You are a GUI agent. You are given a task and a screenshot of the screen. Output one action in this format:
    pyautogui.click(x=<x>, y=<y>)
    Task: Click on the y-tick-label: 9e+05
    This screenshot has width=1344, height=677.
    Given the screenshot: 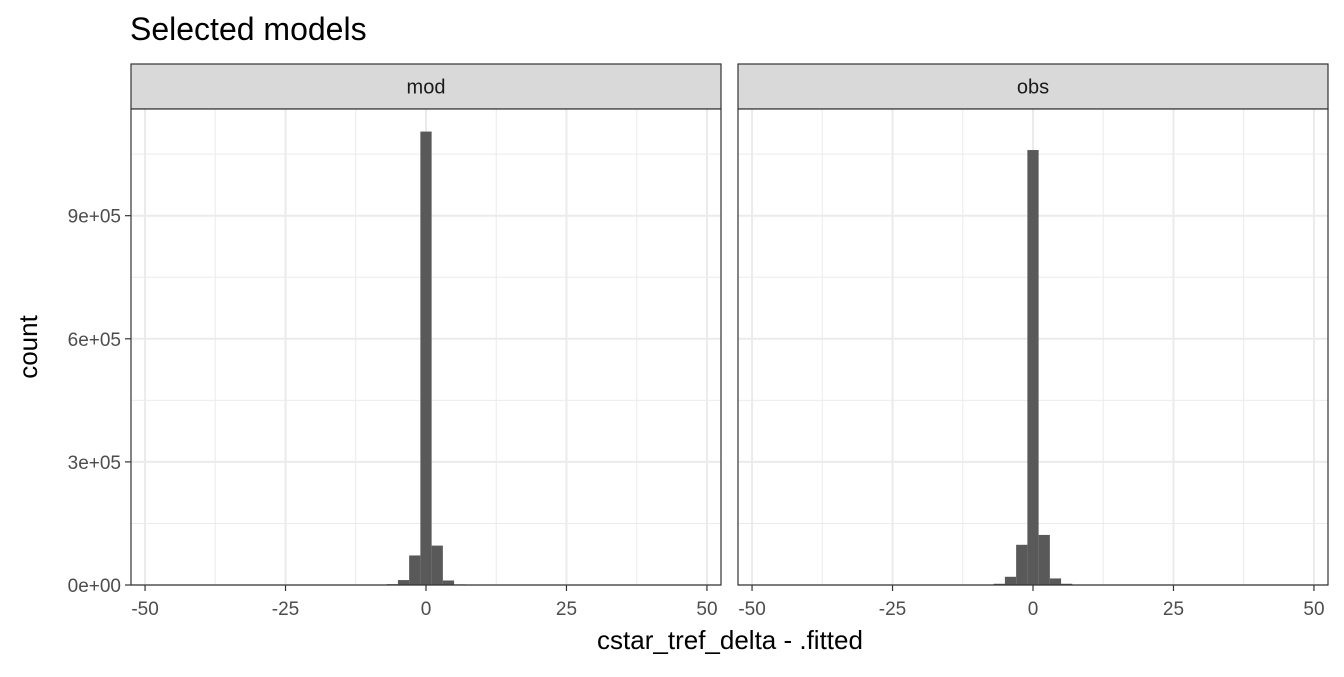 What is the action you would take?
    pyautogui.click(x=94, y=217)
    